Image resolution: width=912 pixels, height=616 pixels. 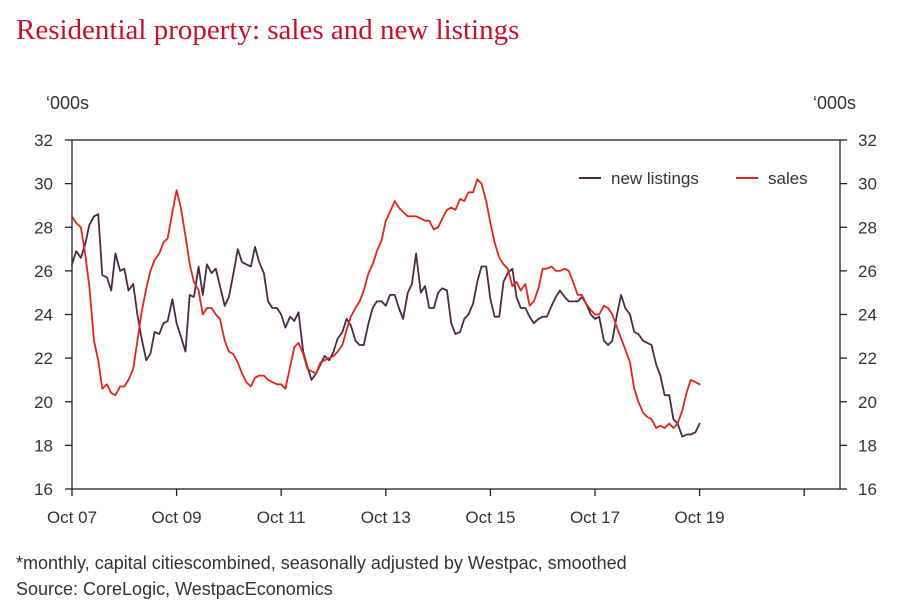 I want to click on y-tick-label-left: 26, so click(x=43, y=271).